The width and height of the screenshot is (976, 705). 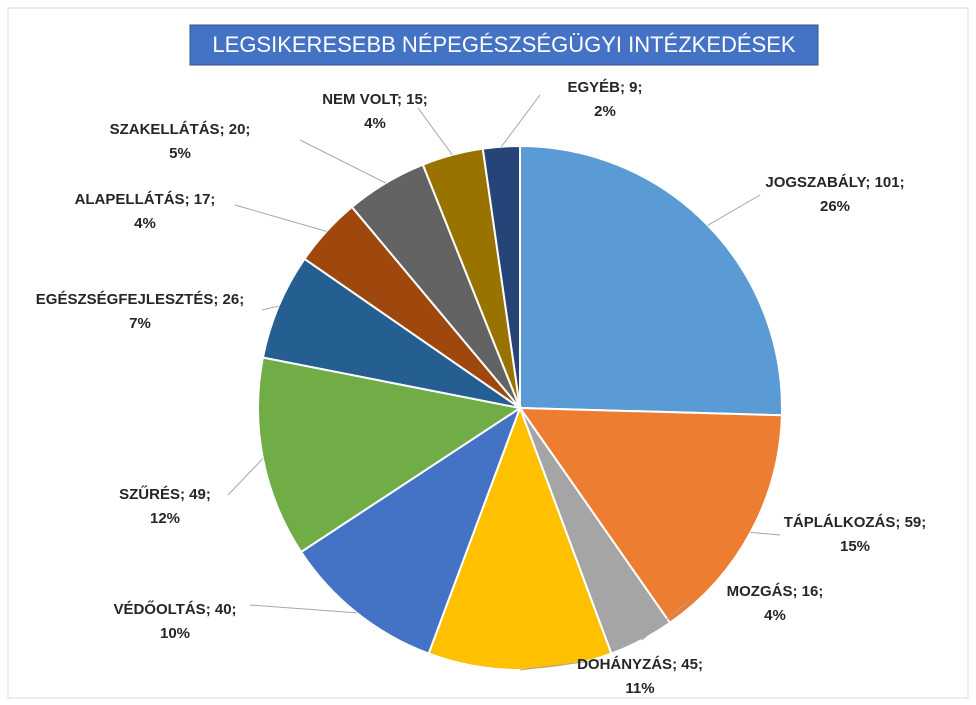 I want to click on data-label: VÉDŐOLTÁS; 40;, so click(x=174, y=609).